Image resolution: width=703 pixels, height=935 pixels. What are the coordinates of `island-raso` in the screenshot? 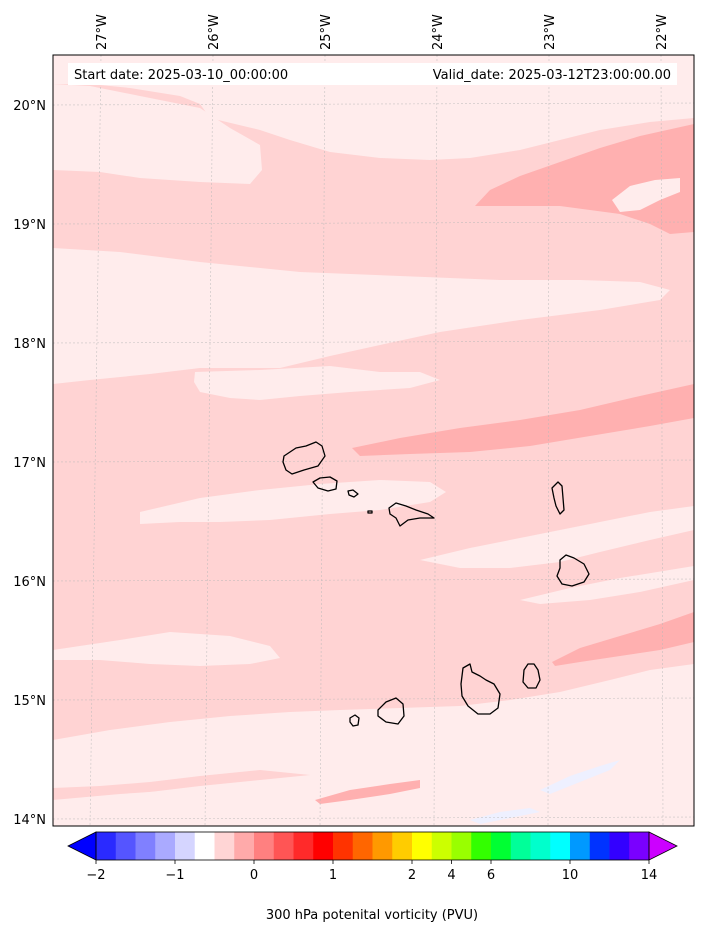 It's located at (370, 512).